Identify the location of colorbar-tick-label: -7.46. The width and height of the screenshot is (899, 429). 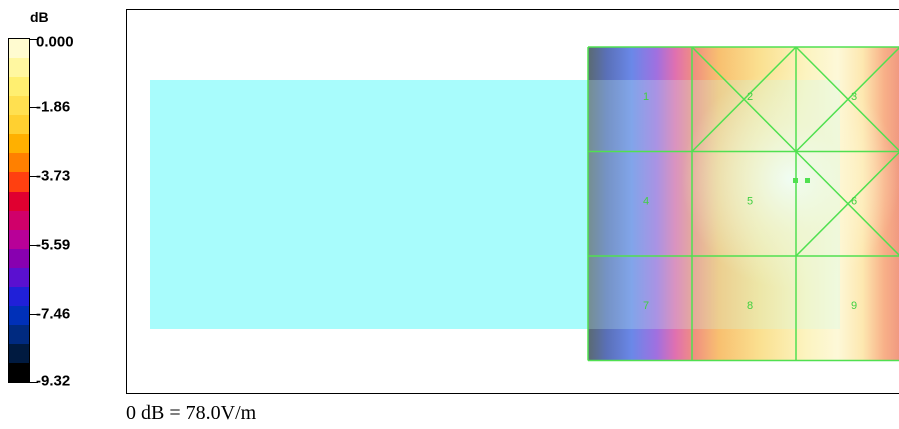
(53, 314).